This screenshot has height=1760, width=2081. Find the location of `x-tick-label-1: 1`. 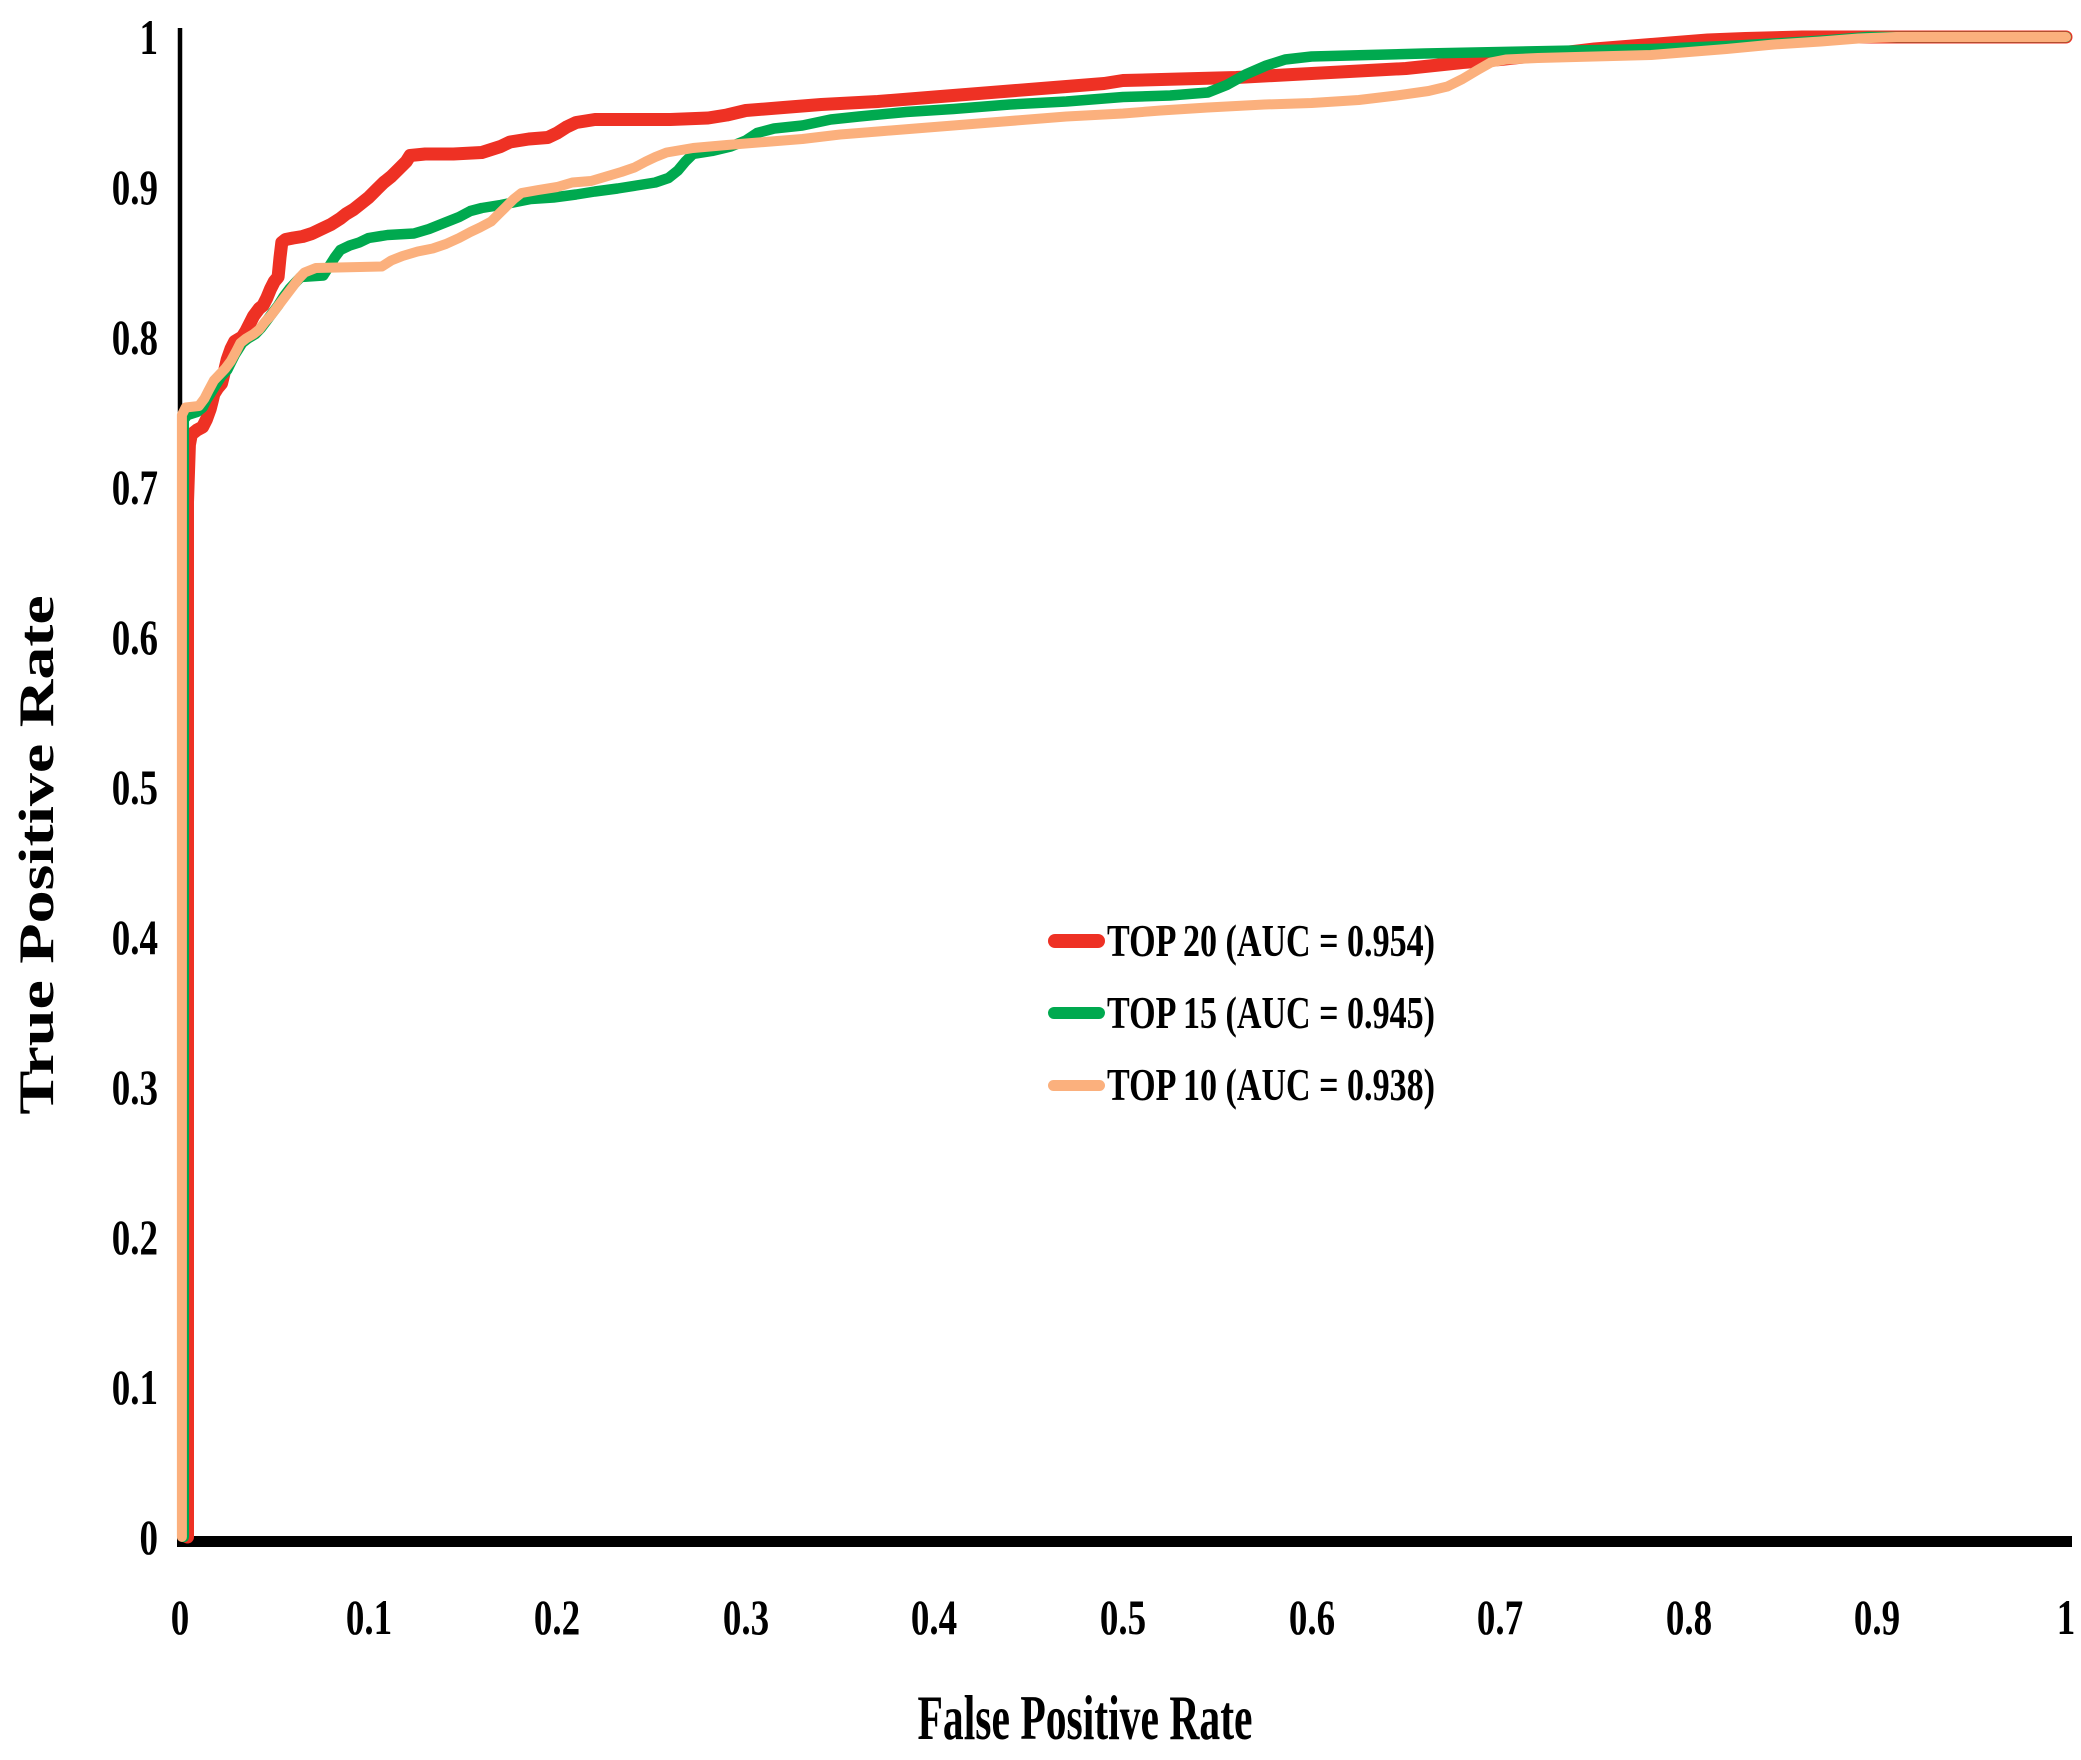

x-tick-label-1: 1 is located at coordinates (2066, 1617).